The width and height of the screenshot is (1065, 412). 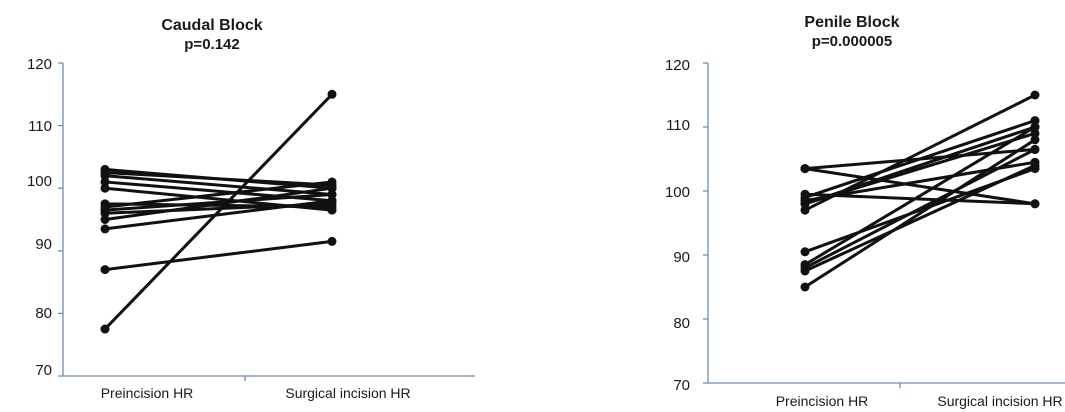 What do you see at coordinates (211, 25) in the screenshot?
I see `chart-title: Caudal Block` at bounding box center [211, 25].